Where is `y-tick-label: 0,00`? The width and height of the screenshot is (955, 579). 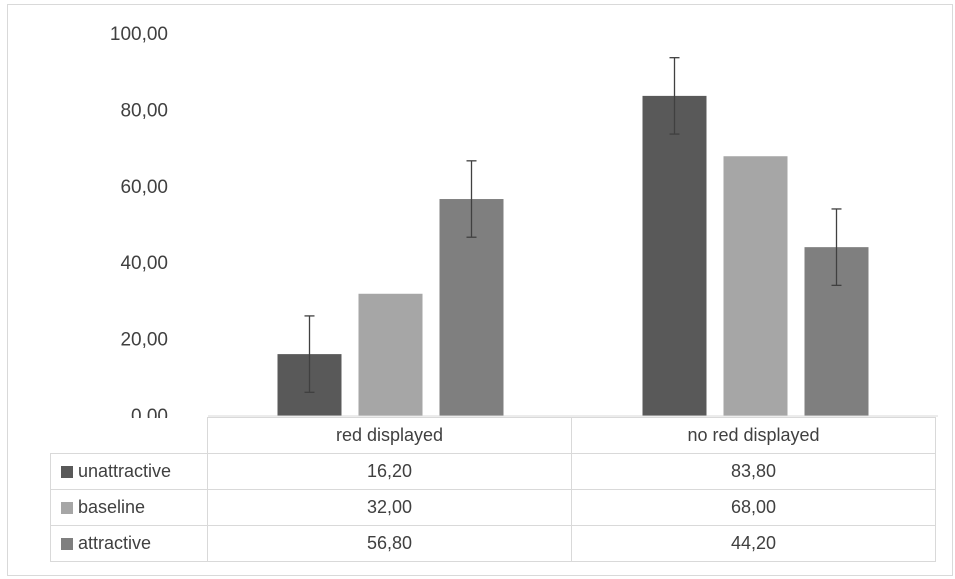 y-tick-label: 0,00 is located at coordinates (149, 412).